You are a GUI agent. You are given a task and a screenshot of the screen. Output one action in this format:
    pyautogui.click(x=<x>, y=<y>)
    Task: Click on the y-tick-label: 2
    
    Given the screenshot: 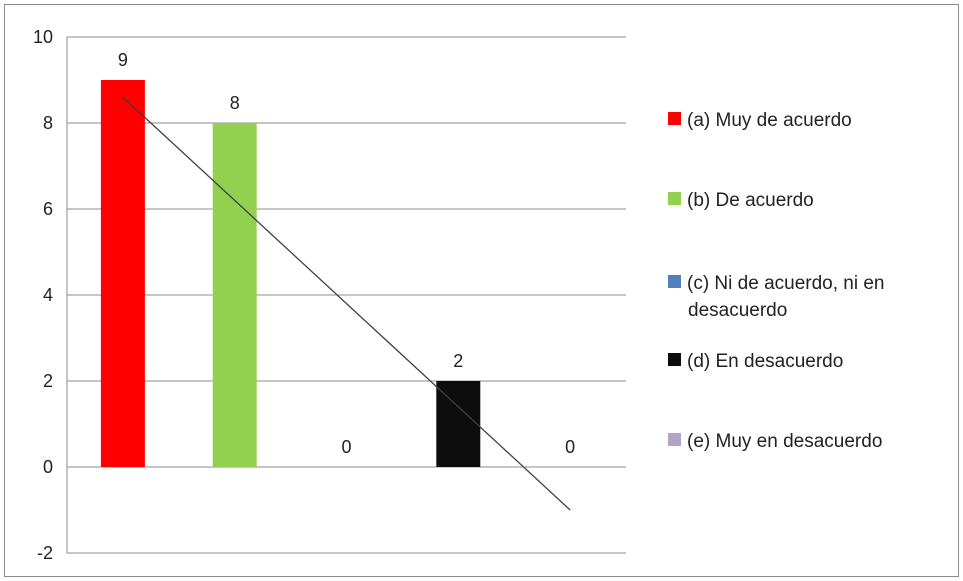 What is the action you would take?
    pyautogui.click(x=48, y=381)
    